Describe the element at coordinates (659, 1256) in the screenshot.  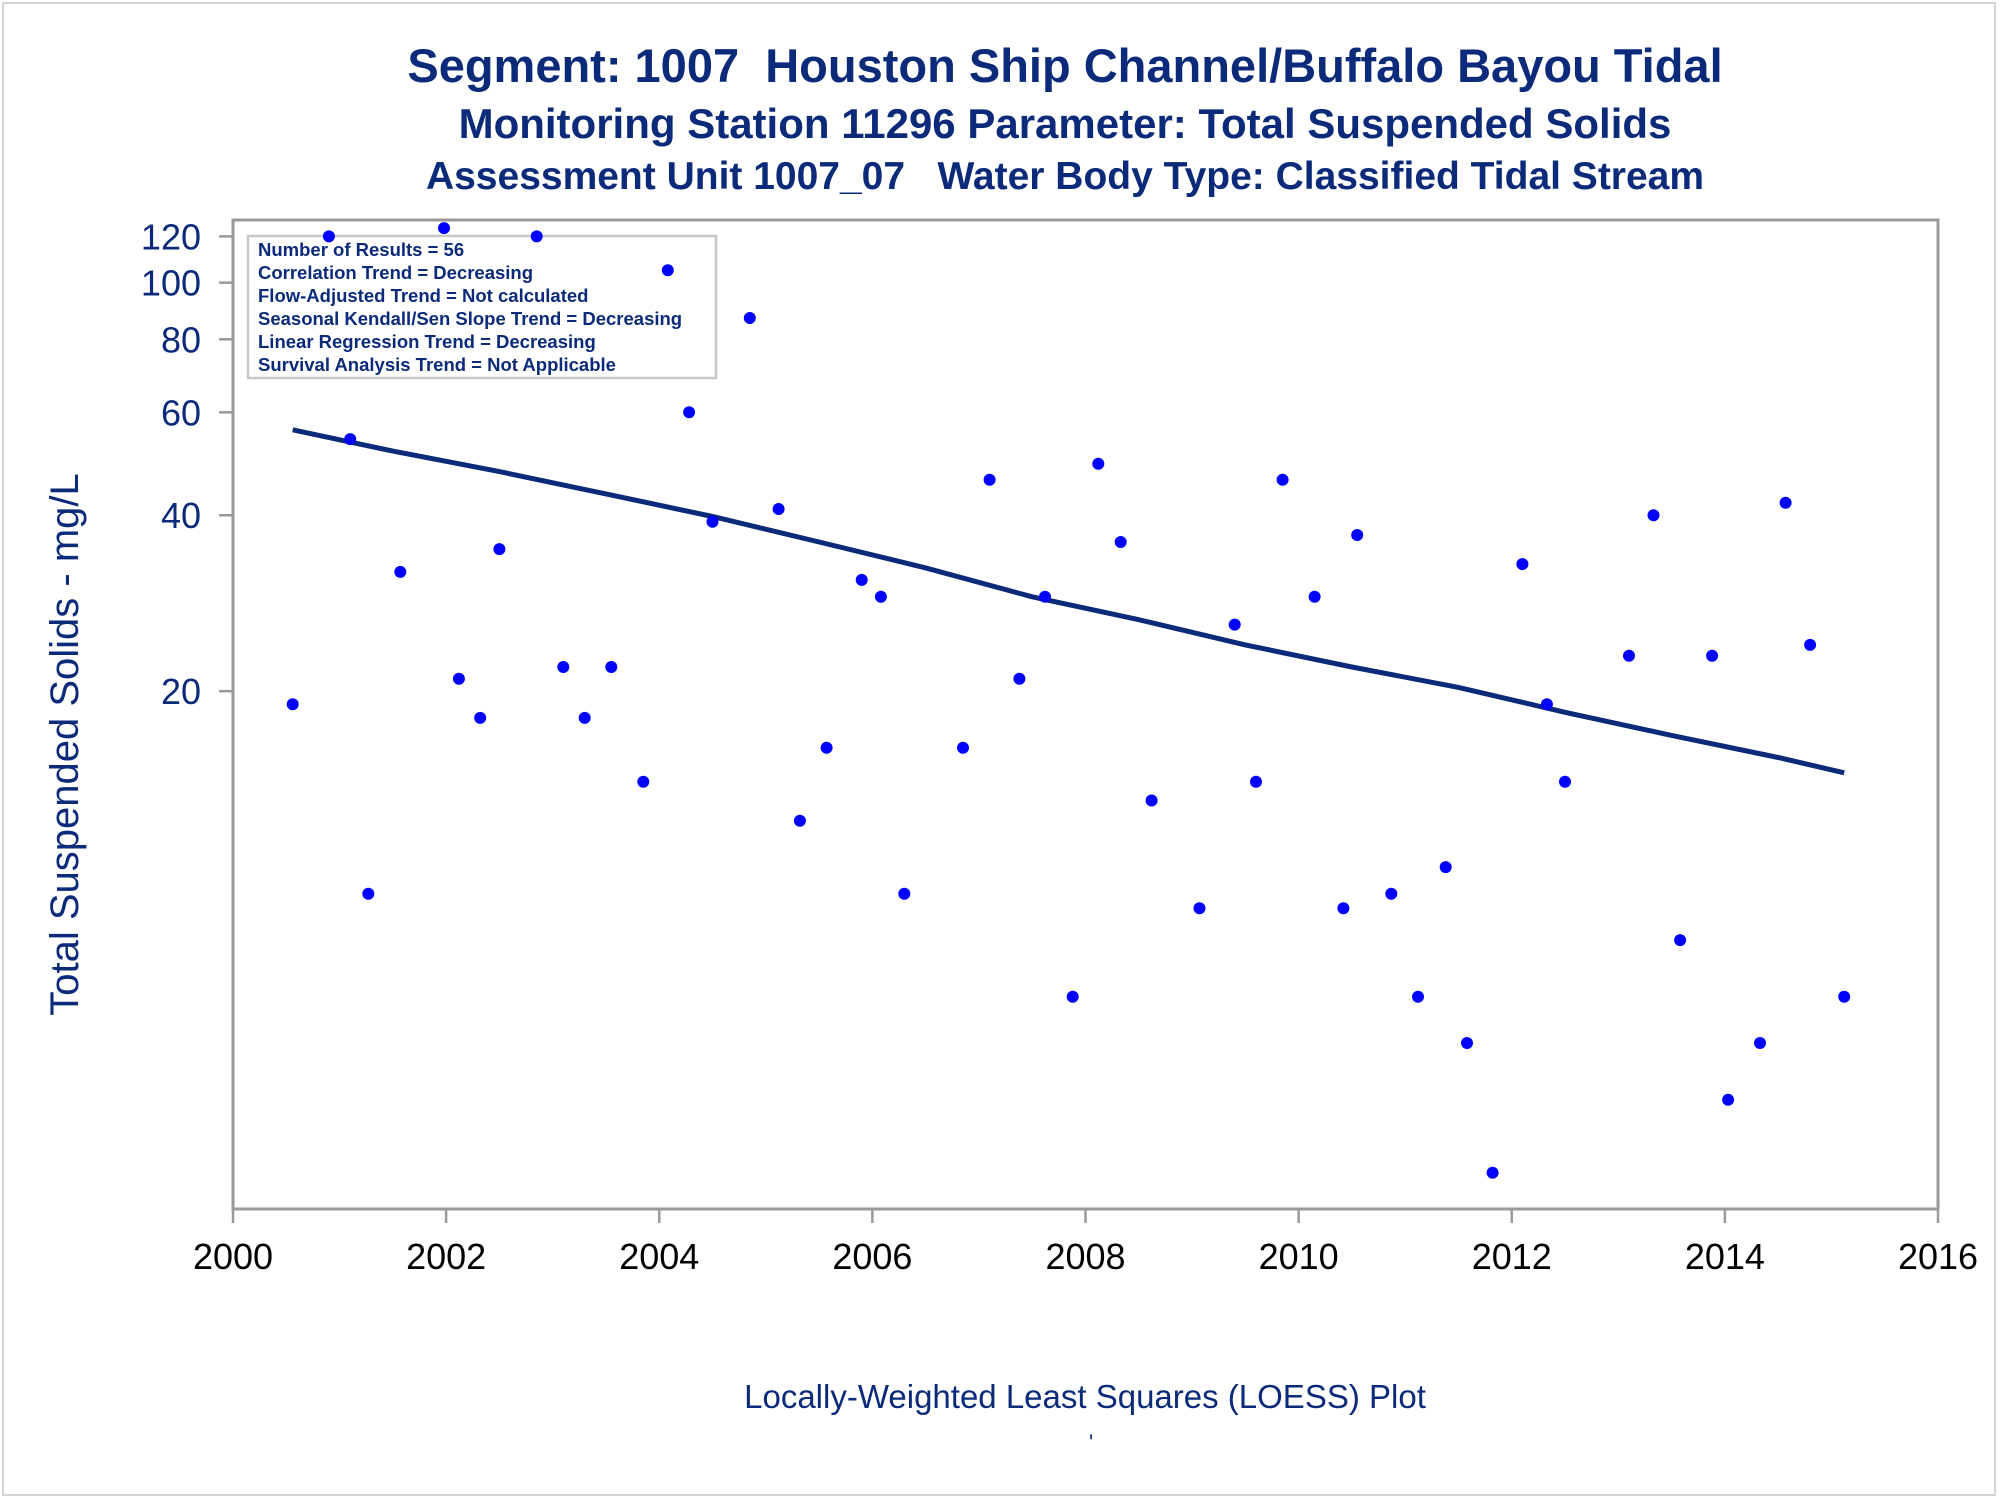
I see `x-tick-label: 2004` at that location.